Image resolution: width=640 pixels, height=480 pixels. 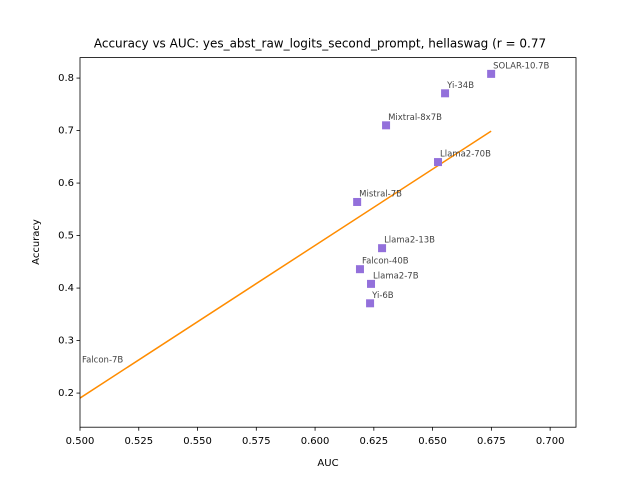 What do you see at coordinates (409, 241) in the screenshot?
I see `point-label: Llama2-13B` at bounding box center [409, 241].